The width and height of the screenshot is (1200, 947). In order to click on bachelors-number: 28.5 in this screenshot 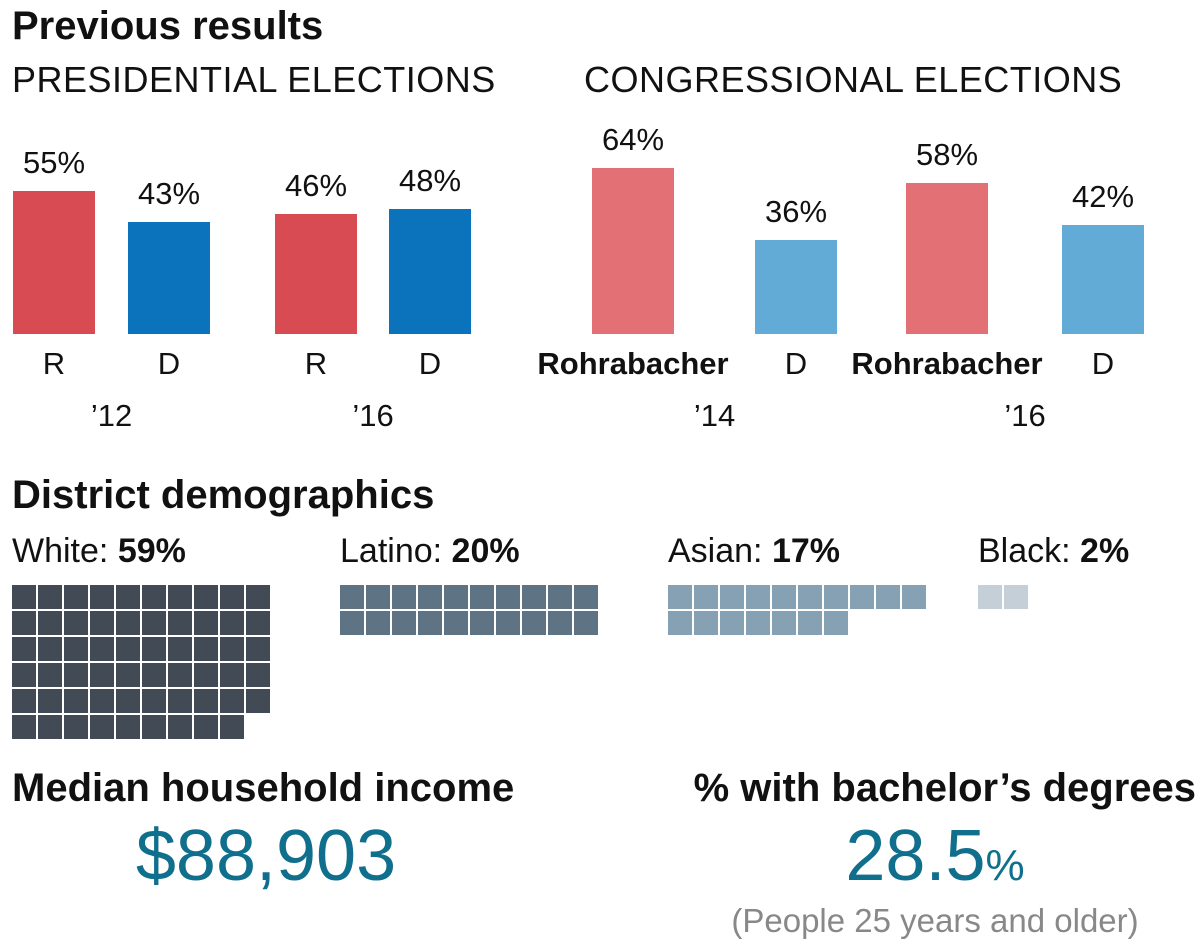, I will do `click(915, 856)`.